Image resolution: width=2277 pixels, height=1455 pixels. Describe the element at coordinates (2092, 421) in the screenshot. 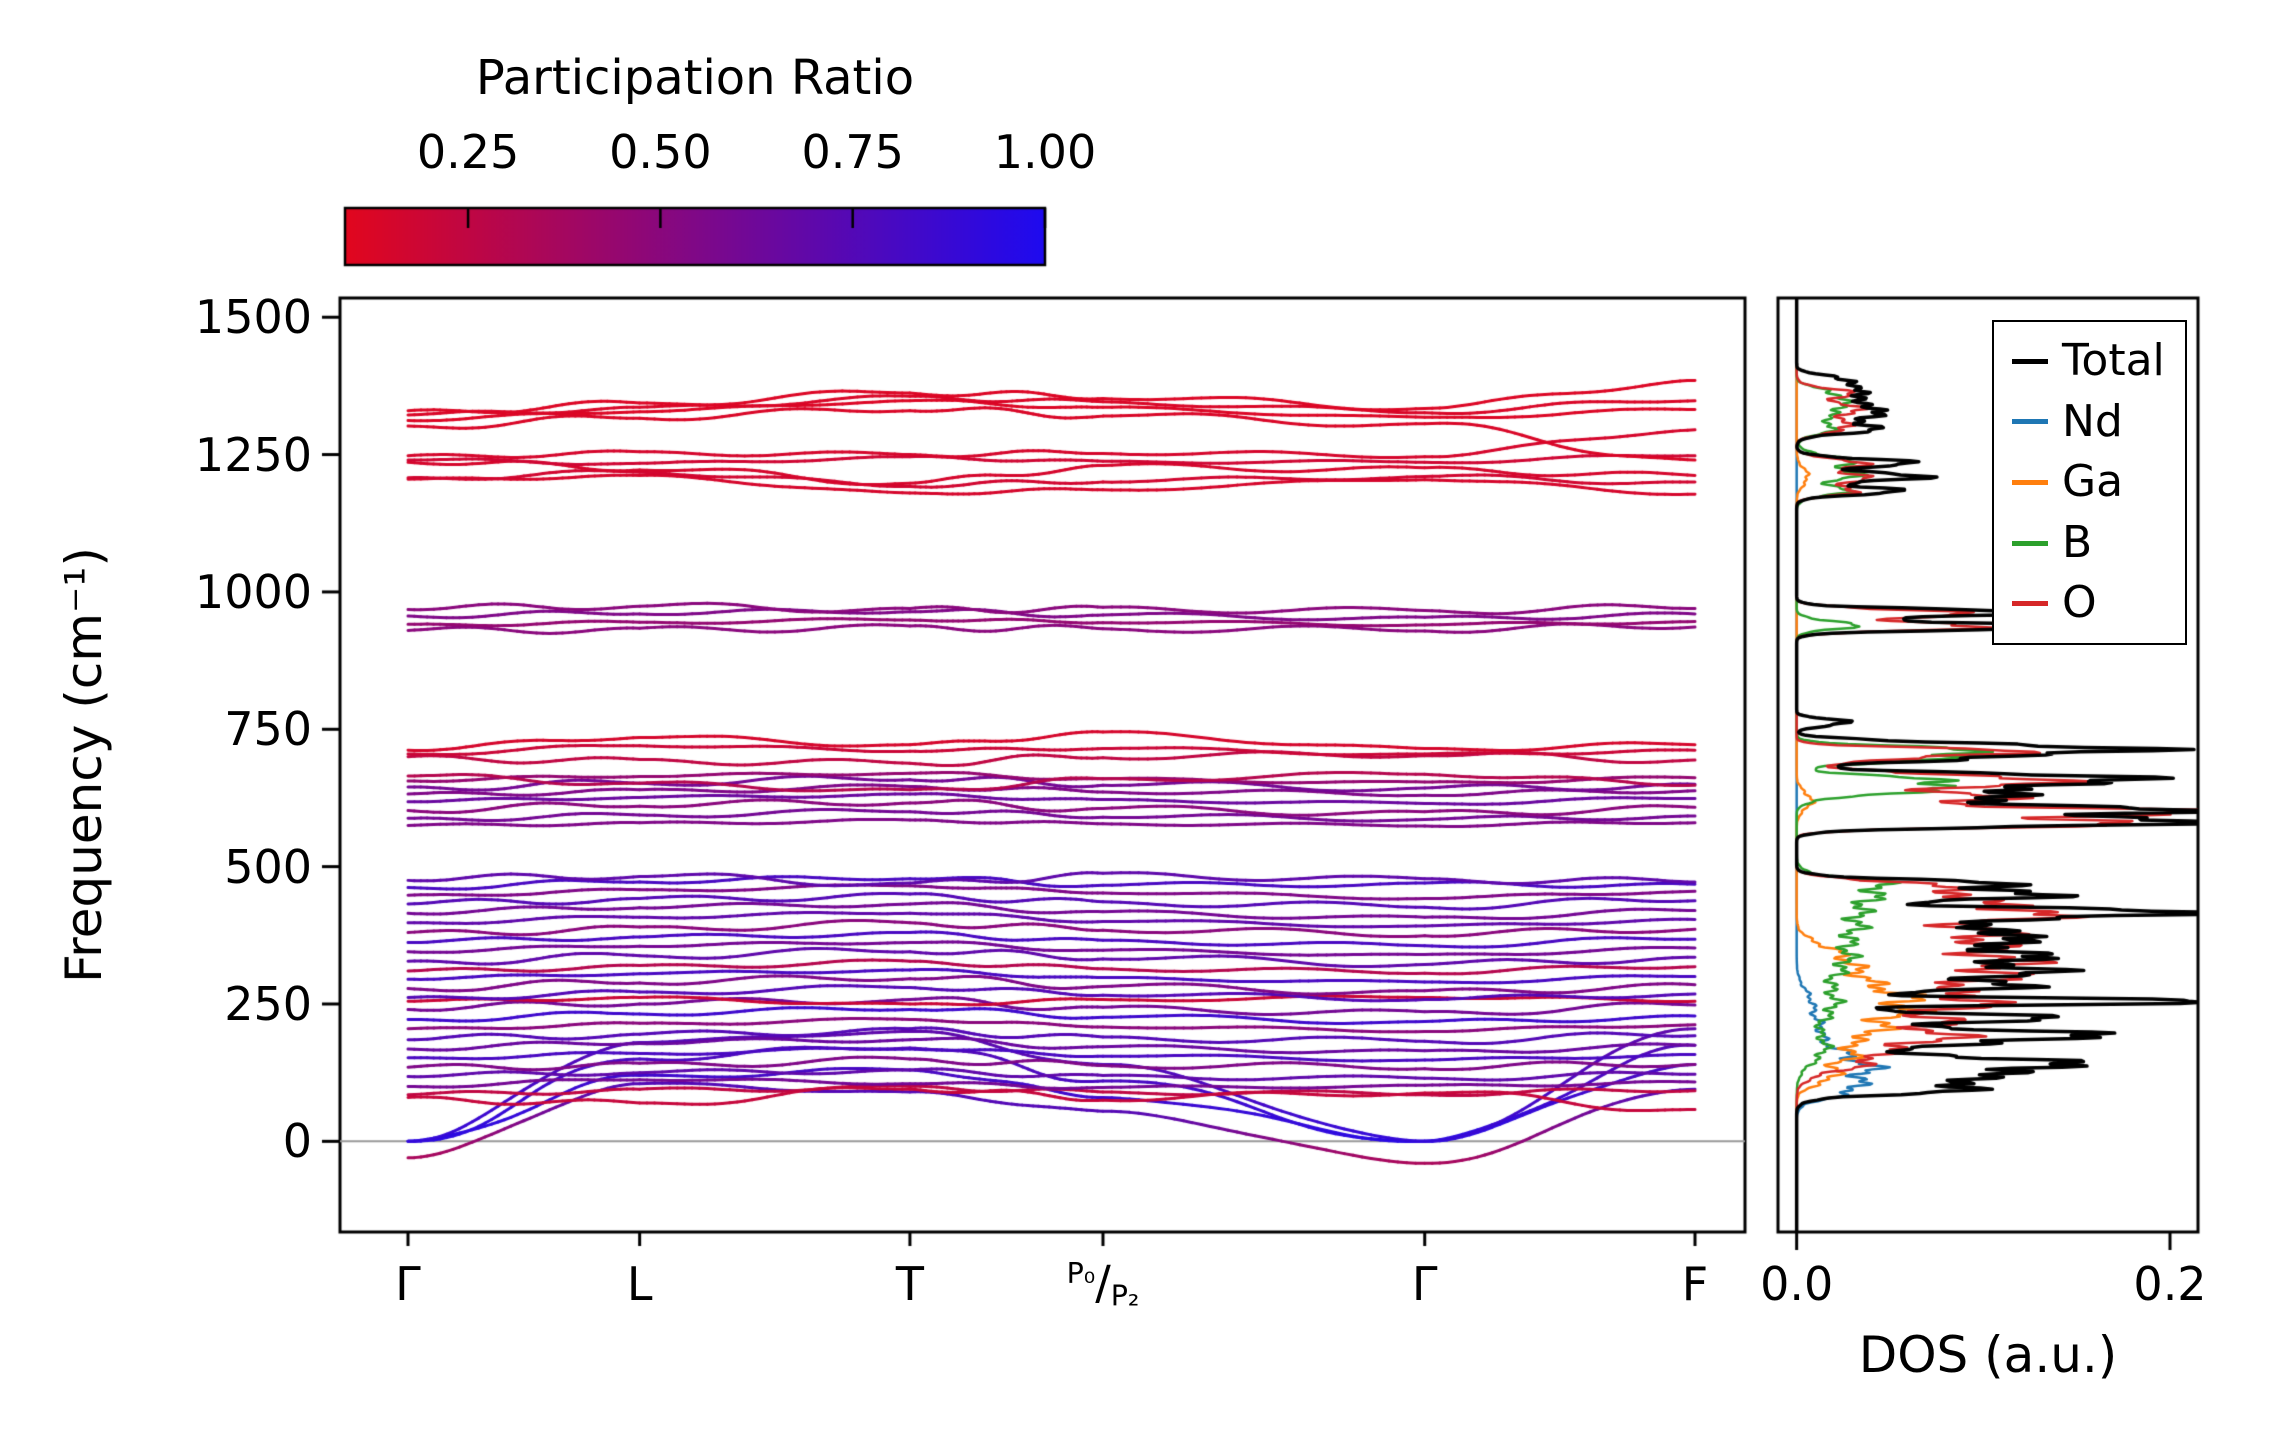

I see `legend-label: Nd` at that location.